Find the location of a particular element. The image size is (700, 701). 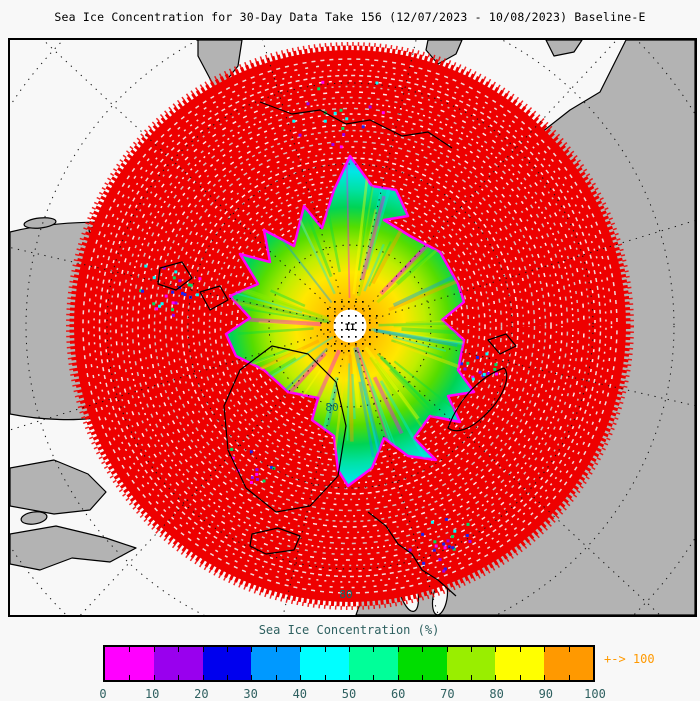

colorbar is located at coordinates (349, 663).